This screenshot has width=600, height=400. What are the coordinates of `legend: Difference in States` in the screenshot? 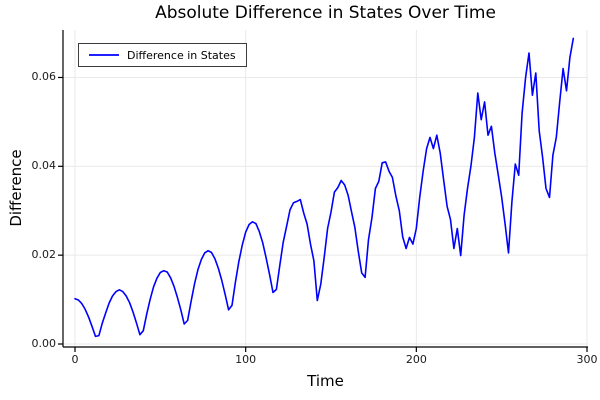 It's located at (162, 55).